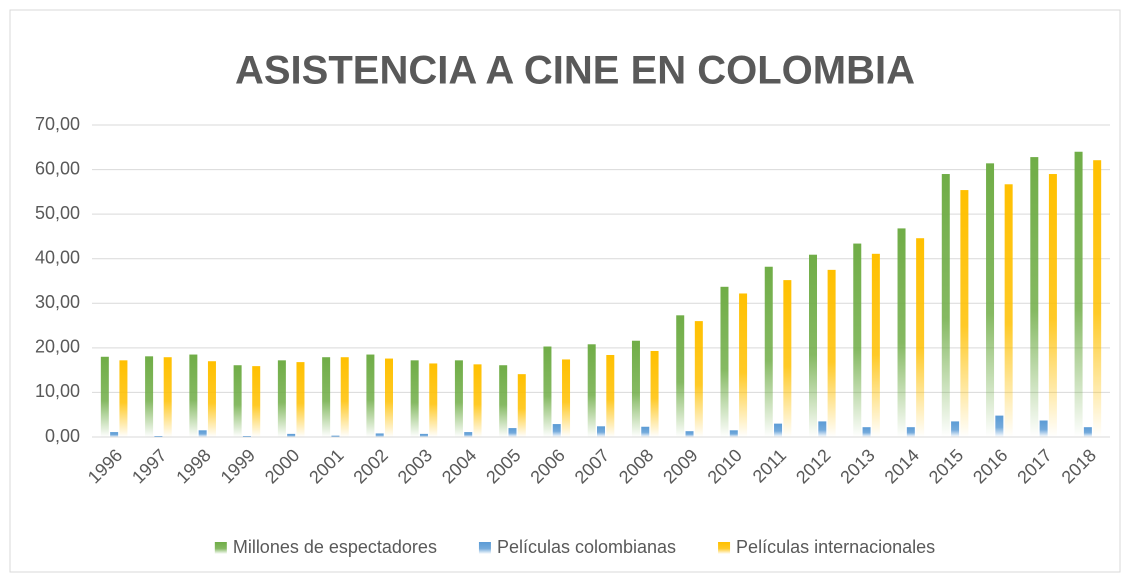  Describe the element at coordinates (57, 391) in the screenshot. I see `y-tick-label: 10,00` at that location.